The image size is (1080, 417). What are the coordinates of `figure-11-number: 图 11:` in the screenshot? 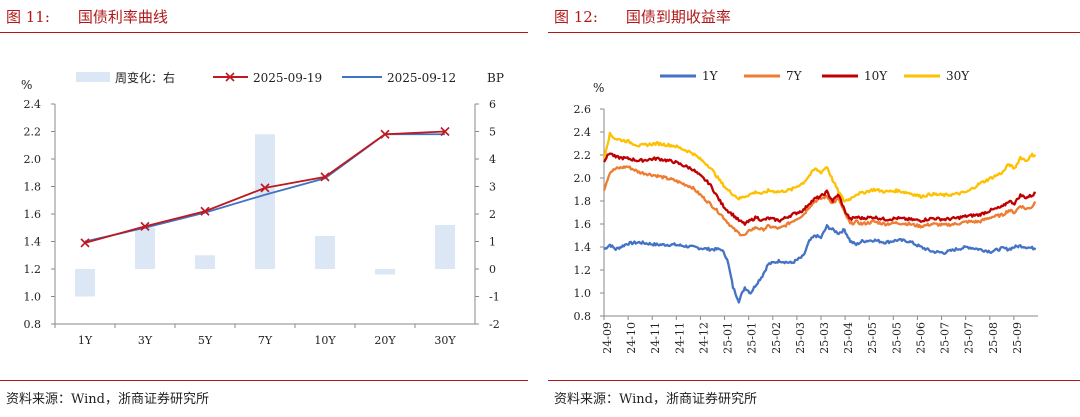 It's located at (28, 17).